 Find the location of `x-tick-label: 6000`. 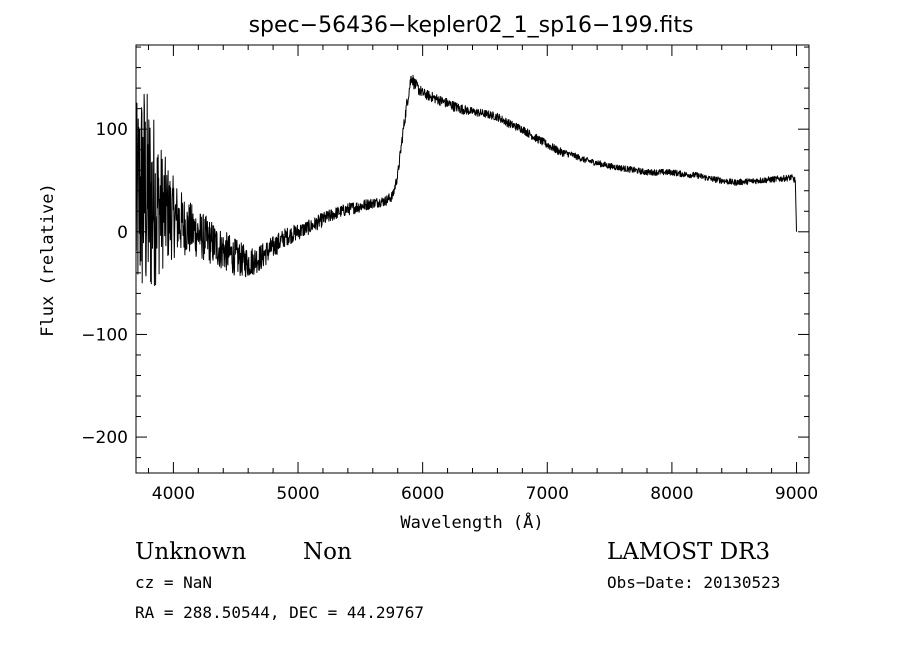

x-tick-label: 6000 is located at coordinates (422, 494).